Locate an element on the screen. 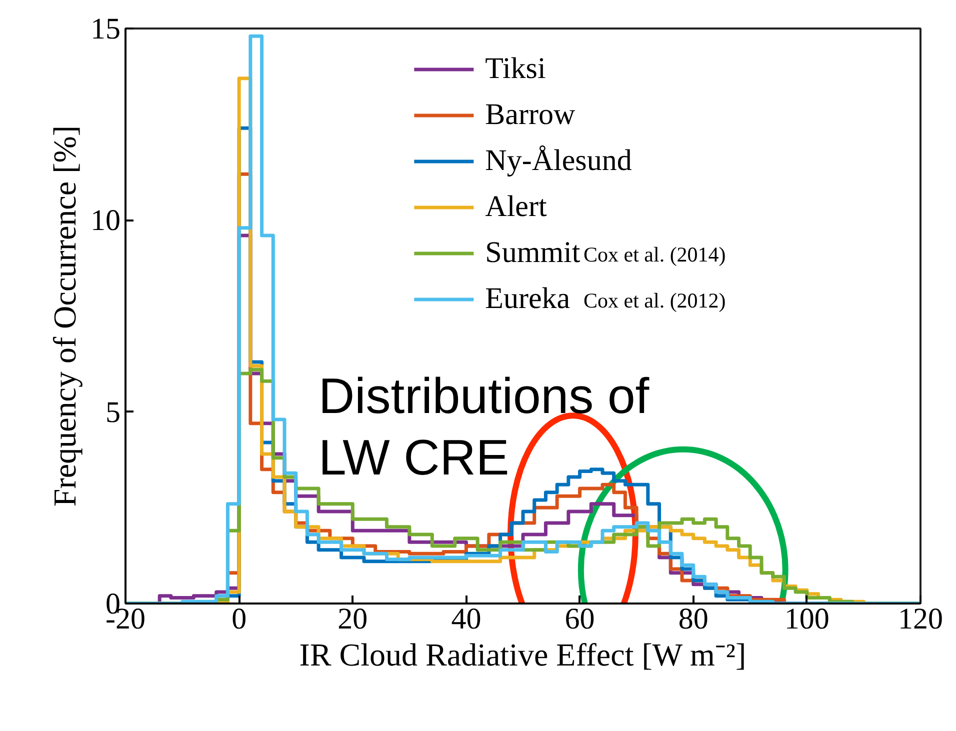 This screenshot has height=731, width=956. legend-label: Eureka is located at coordinates (527, 299).